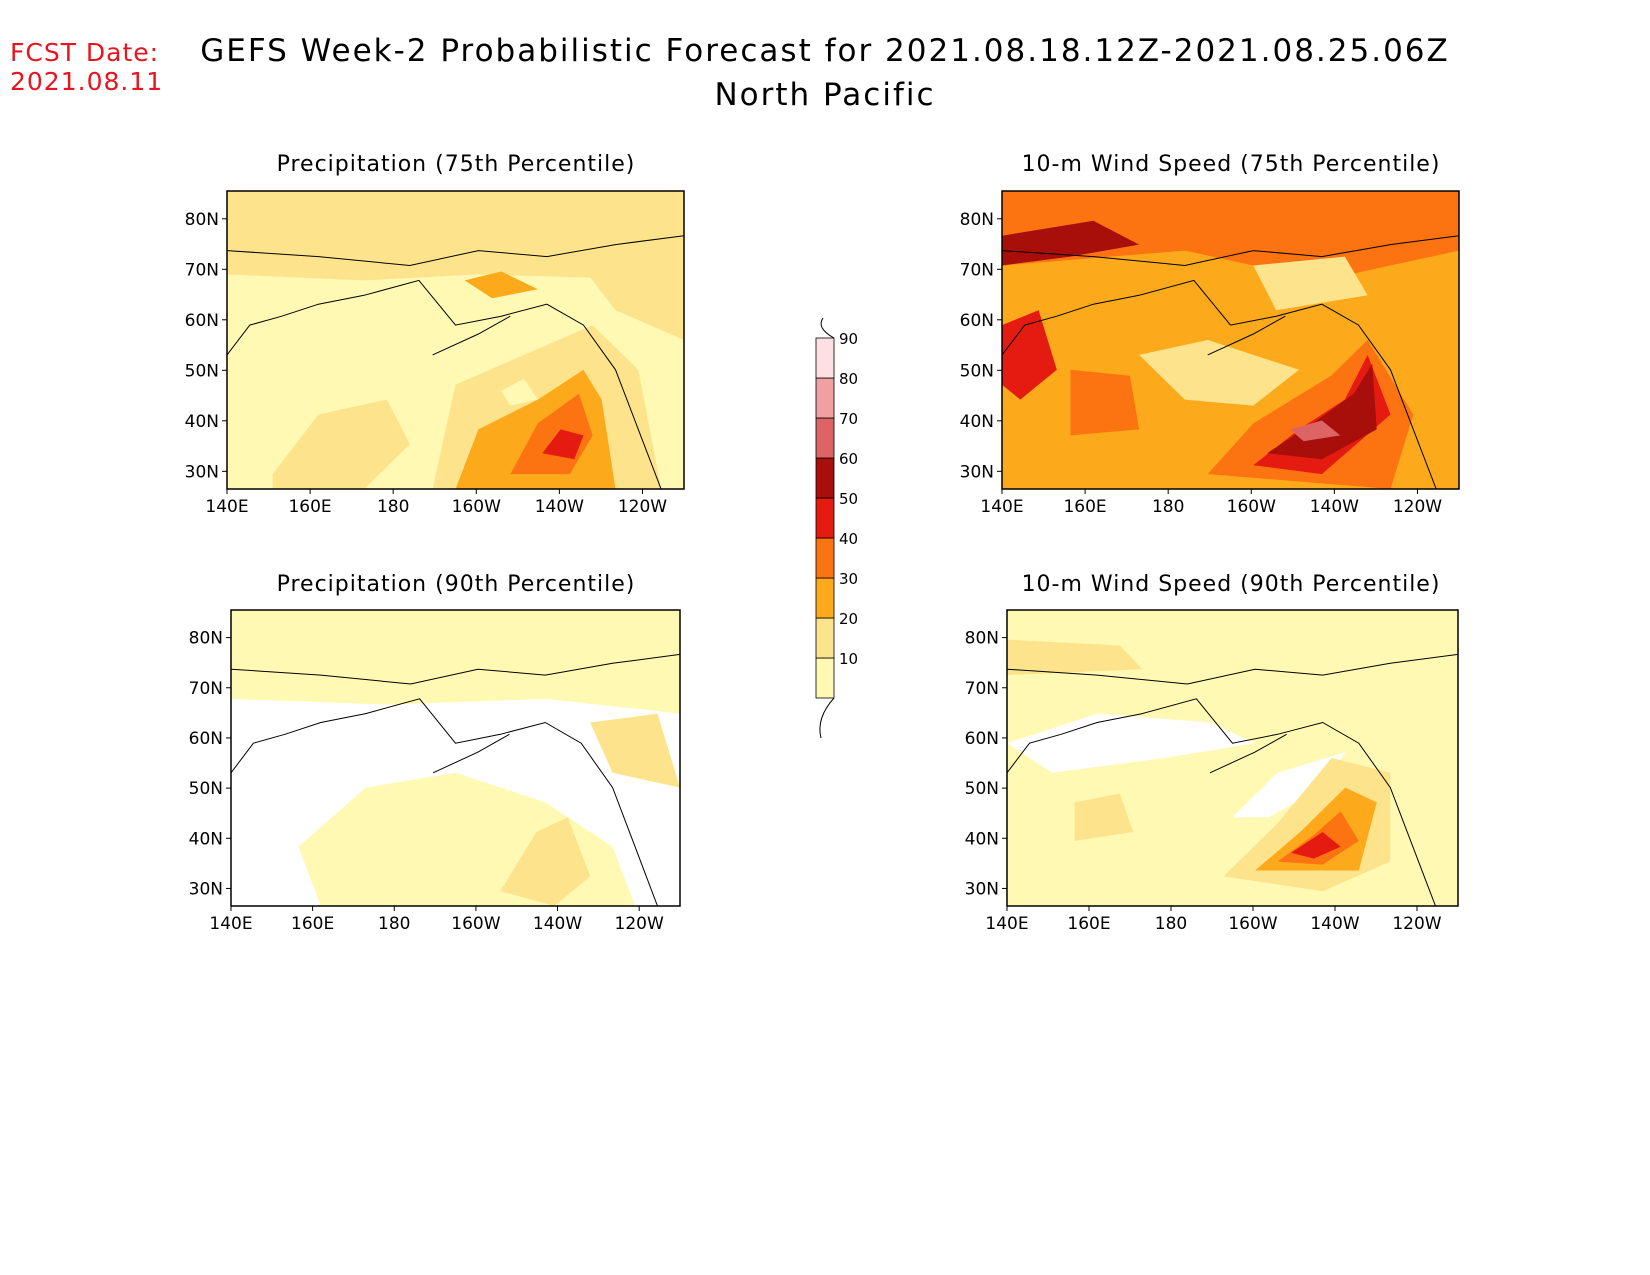 The width and height of the screenshot is (1650, 1275). What do you see at coordinates (1231, 584) in the screenshot?
I see `panel-title-wind-90: 10-m Wind Speed (90th Percentile)` at bounding box center [1231, 584].